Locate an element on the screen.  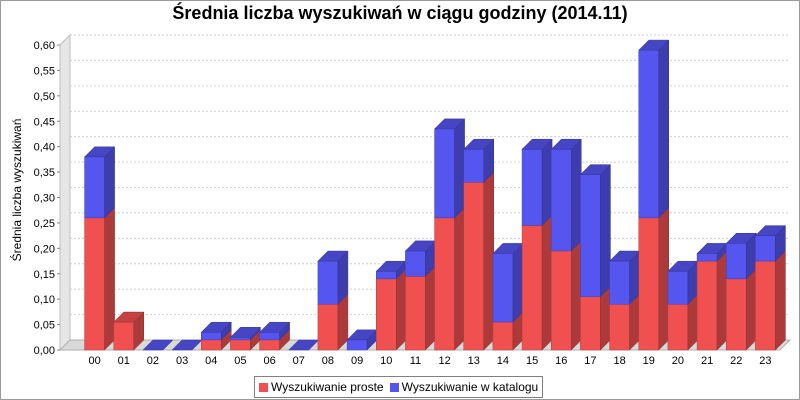
bar-katalog-00-side is located at coordinates (109, 182).